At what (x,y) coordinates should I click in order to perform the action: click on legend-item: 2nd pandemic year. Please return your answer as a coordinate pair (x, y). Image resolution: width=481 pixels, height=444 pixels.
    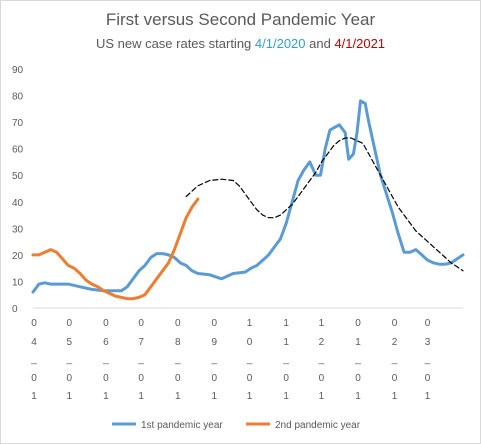
    Looking at the image, I should click on (303, 425).